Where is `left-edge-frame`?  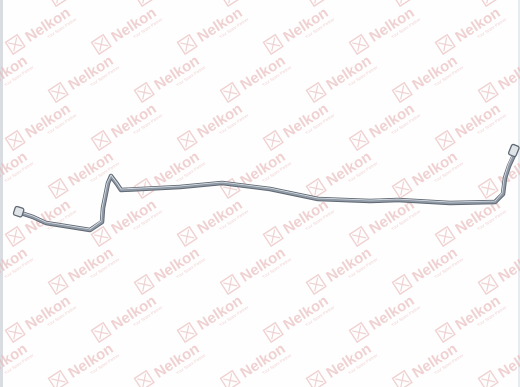 left-edge-frame is located at coordinates (1, 193).